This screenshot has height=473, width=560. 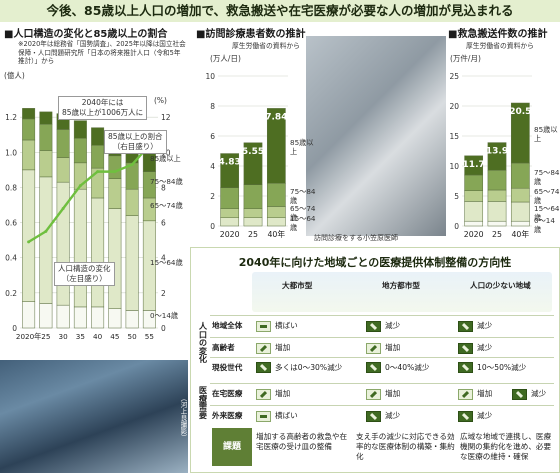 I want to click on chart1-ytick-left: 0, so click(x=14, y=328).